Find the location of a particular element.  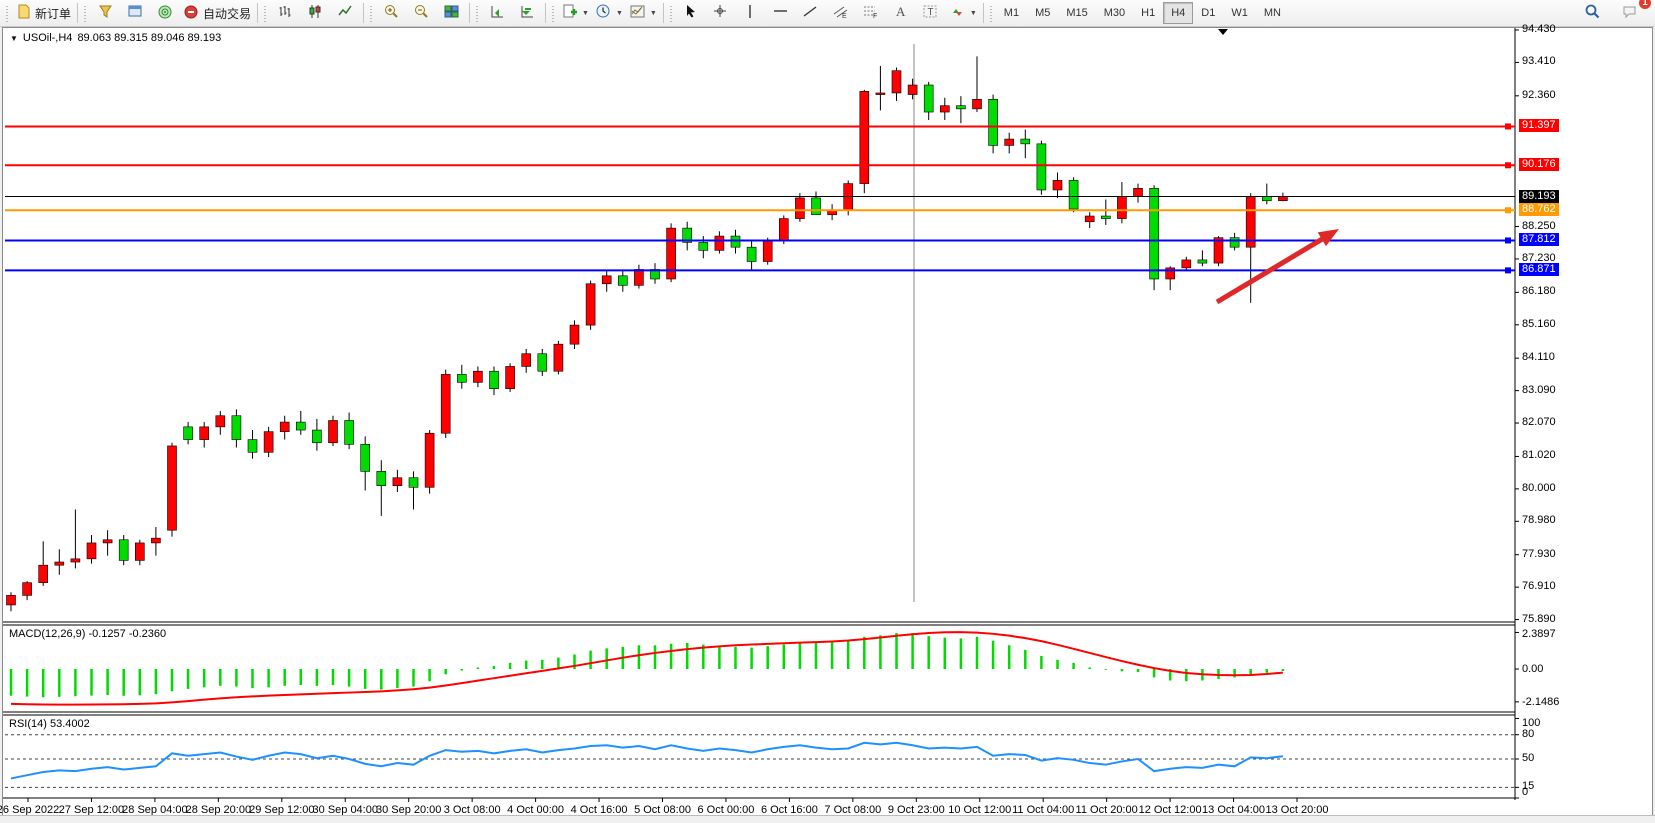

price-axis-tick: 94.430 is located at coordinates (1539, 29).